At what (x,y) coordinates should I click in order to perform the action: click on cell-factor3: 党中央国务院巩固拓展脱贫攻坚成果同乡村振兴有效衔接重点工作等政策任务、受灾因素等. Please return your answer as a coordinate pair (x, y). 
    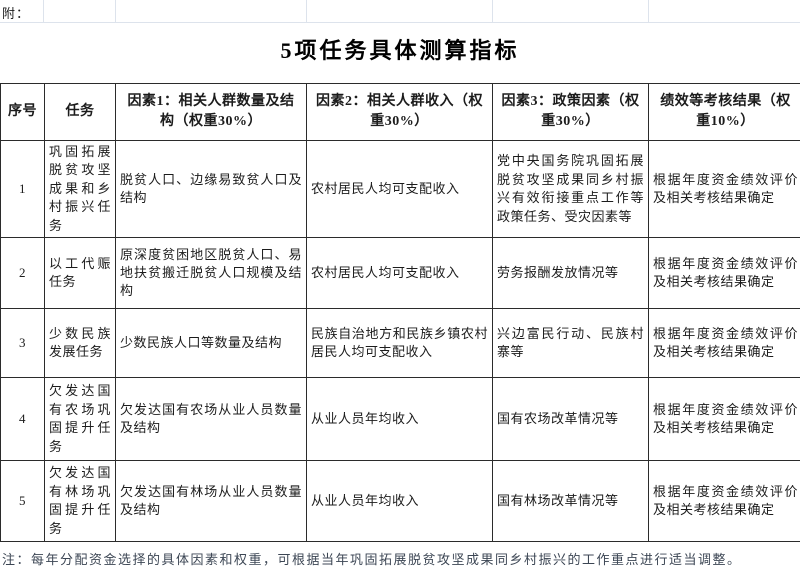
    Looking at the image, I should click on (570, 189).